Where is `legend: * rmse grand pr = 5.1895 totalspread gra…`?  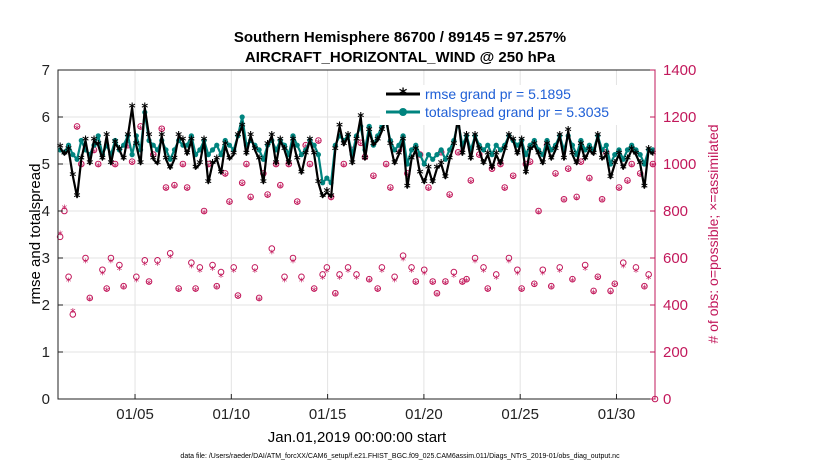
legend: * rmse grand pr = 5.1895 totalspread gra… is located at coordinates (515, 104).